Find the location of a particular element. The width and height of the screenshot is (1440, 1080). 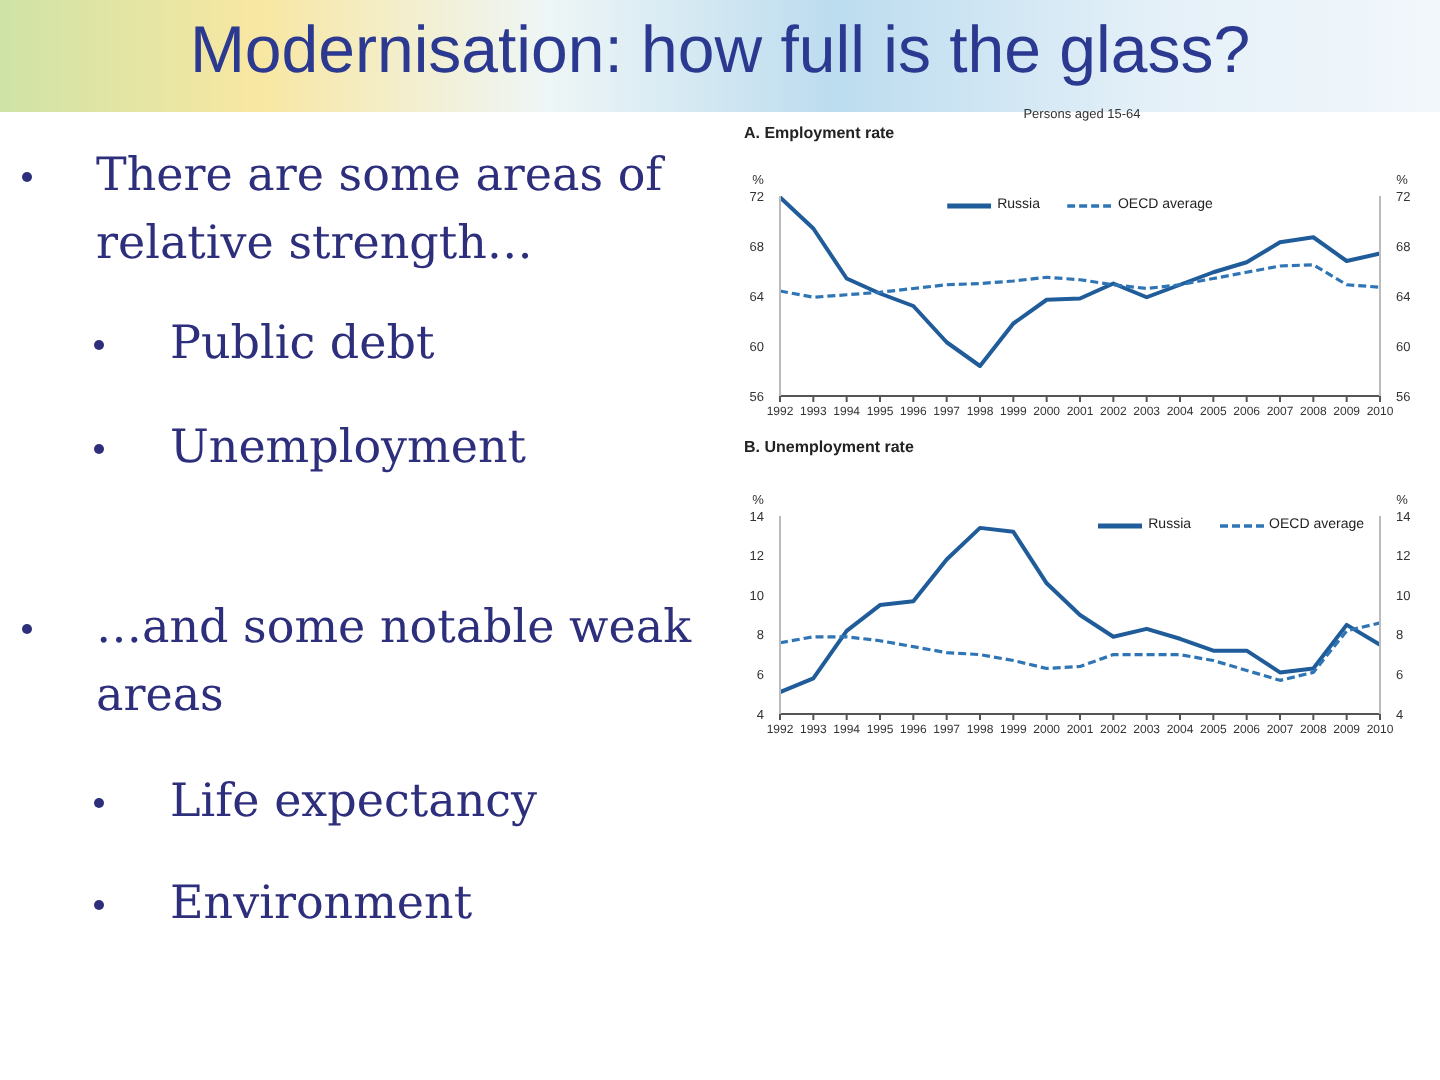

text: Modernisation: how full is the glass? is located at coordinates (720, 50).